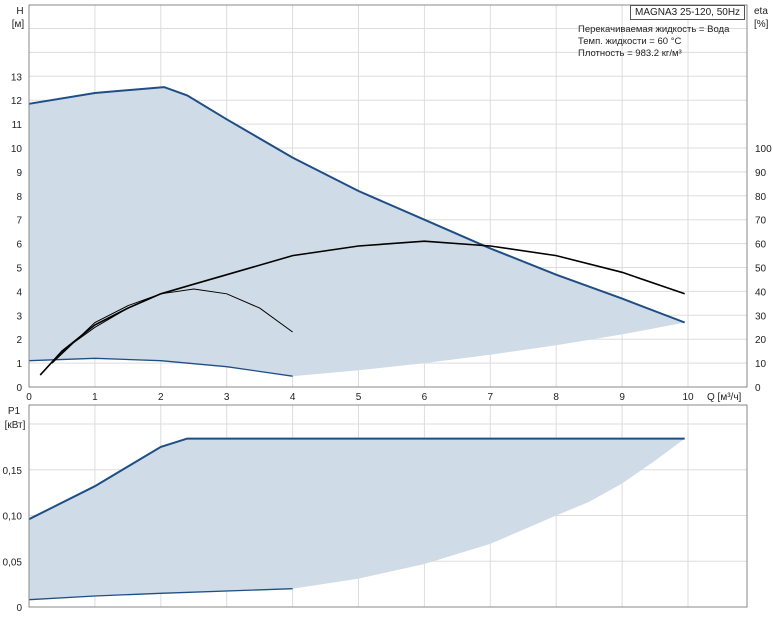 This screenshot has width=773, height=622. What do you see at coordinates (761, 197) in the screenshot?
I see `y2-tick-label: 80` at bounding box center [761, 197].